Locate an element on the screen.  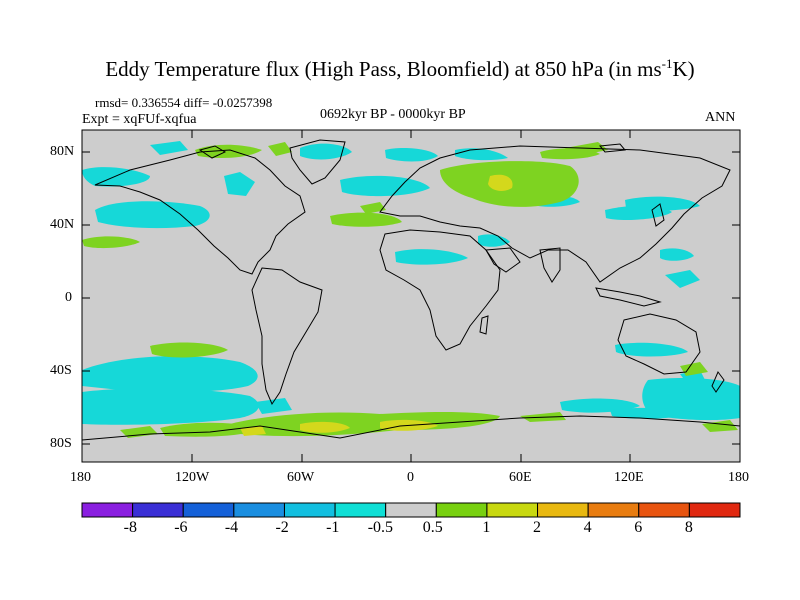
lon-tick-label: 120W is located at coordinates (192, 477).